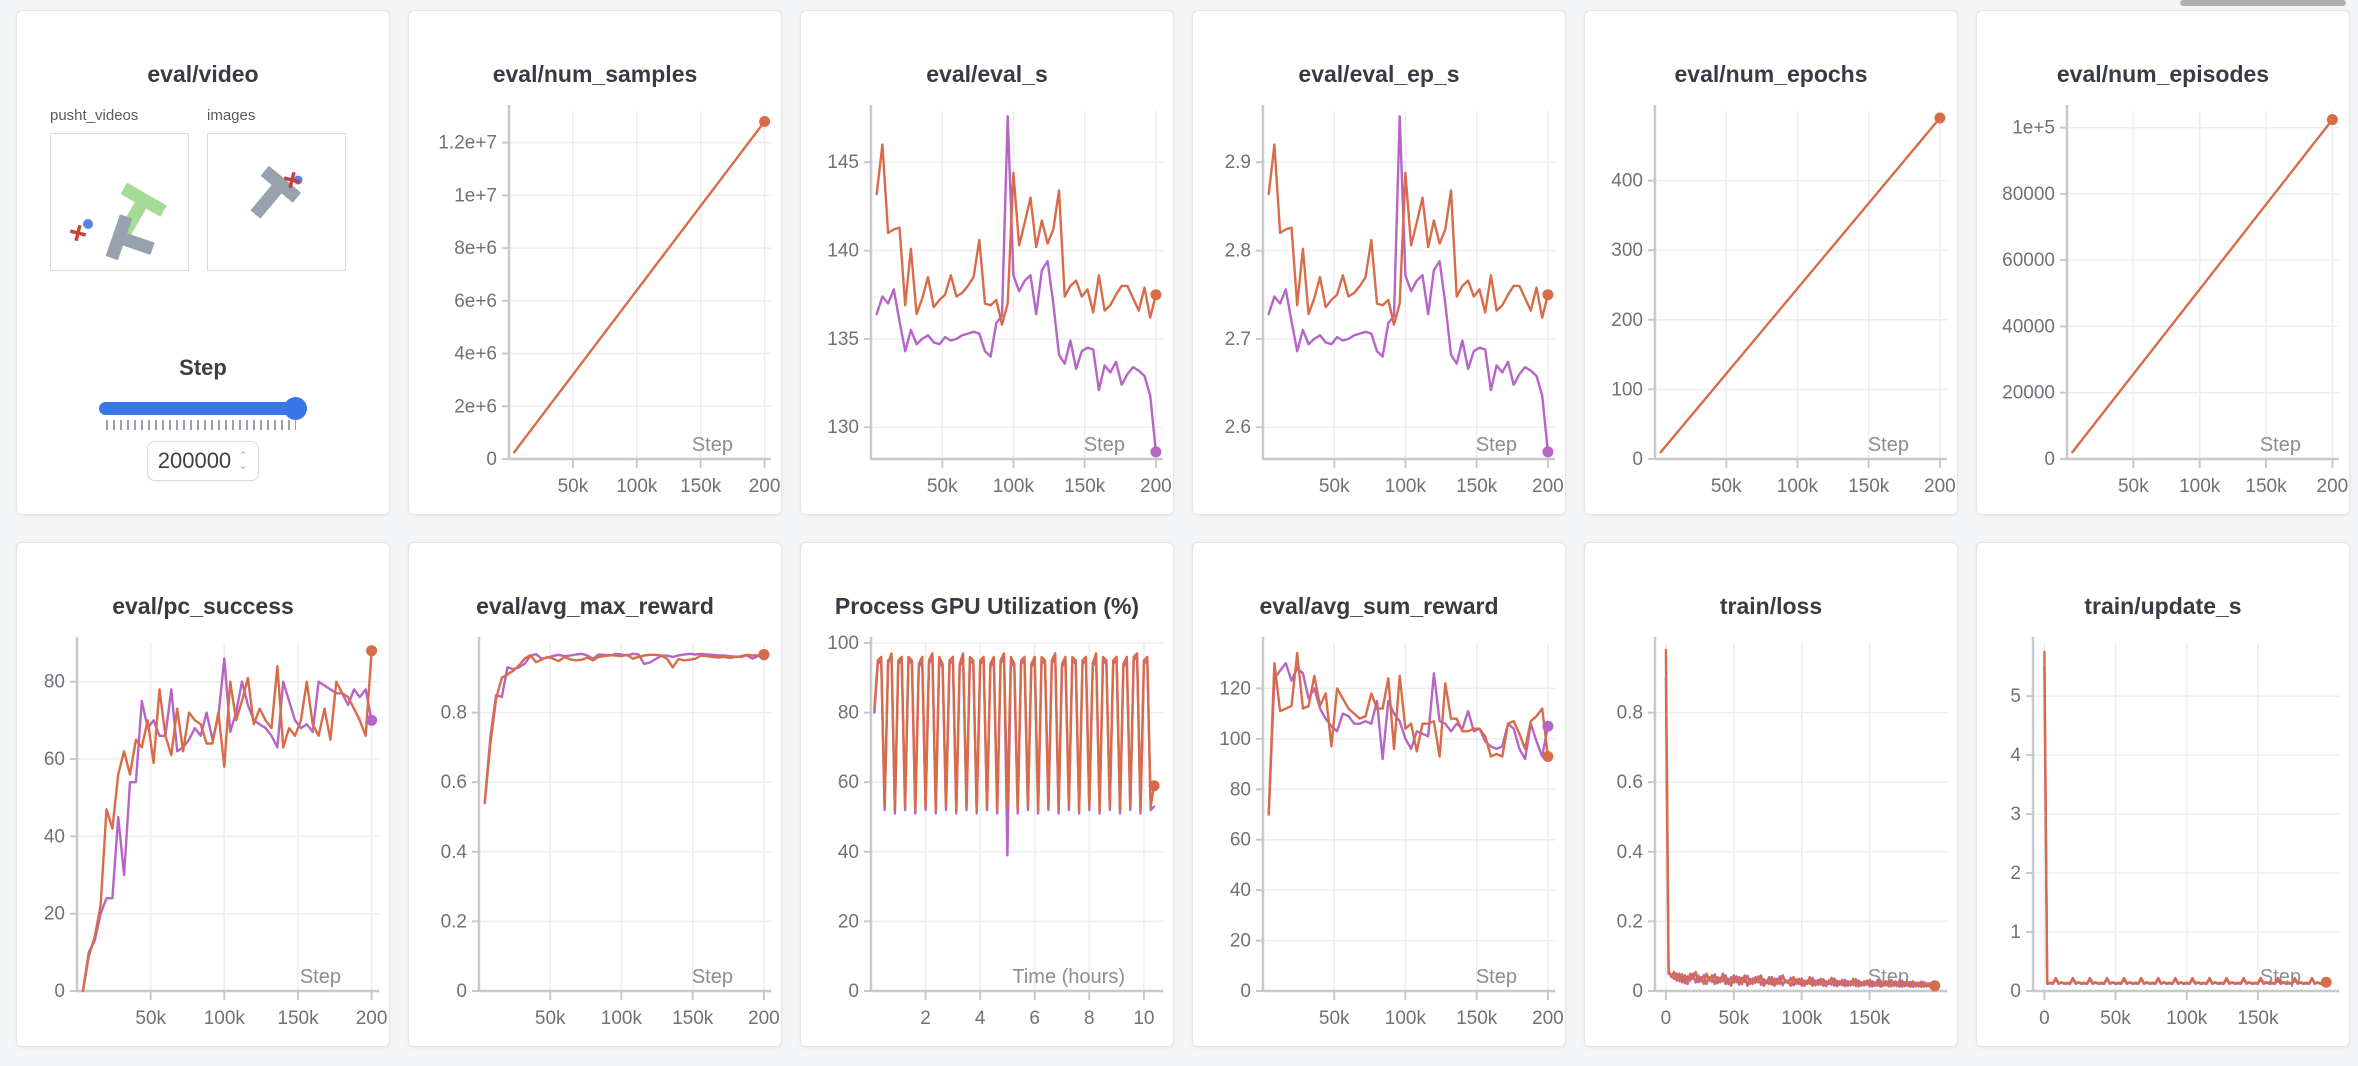 The height and width of the screenshot is (1066, 2358). What do you see at coordinates (1238, 339) in the screenshot?
I see `y-tick-label: 2.7` at bounding box center [1238, 339].